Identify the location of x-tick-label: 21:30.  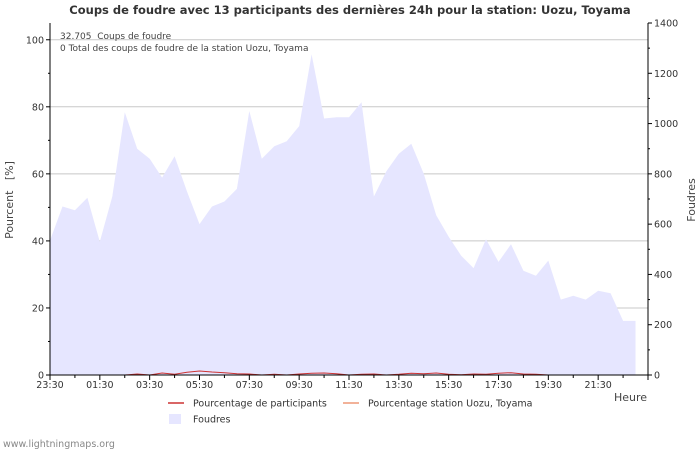
(597, 385).